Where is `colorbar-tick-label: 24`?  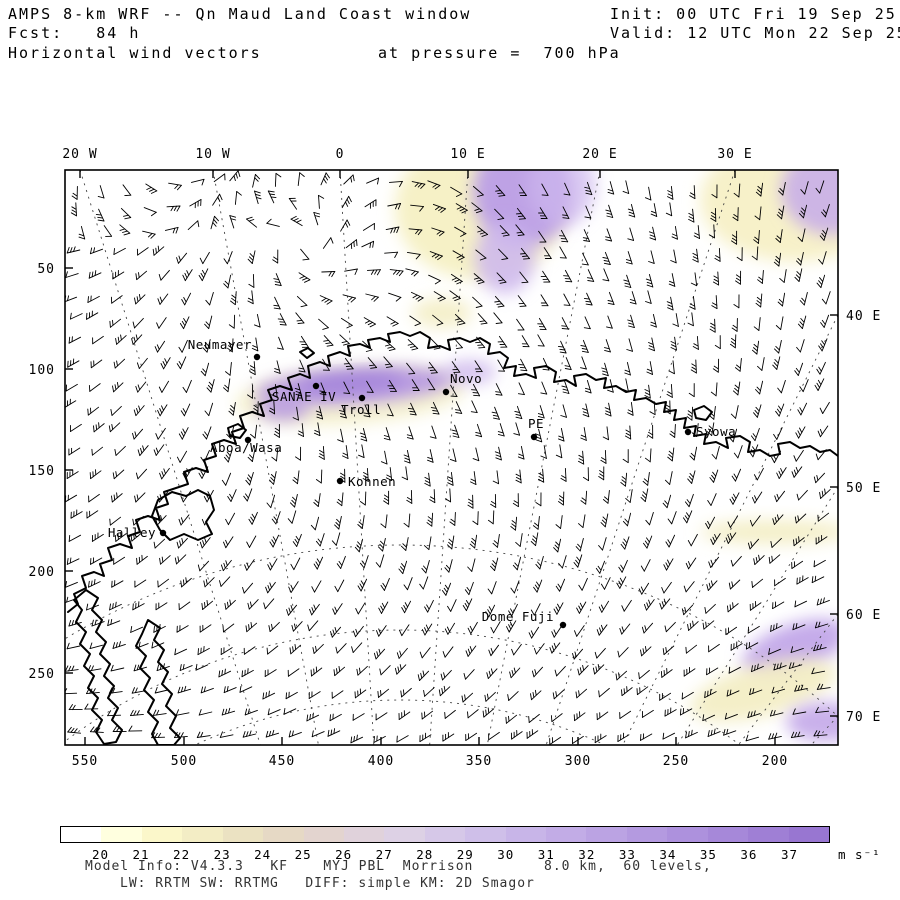
colorbar-tick-label: 24 is located at coordinates (263, 854).